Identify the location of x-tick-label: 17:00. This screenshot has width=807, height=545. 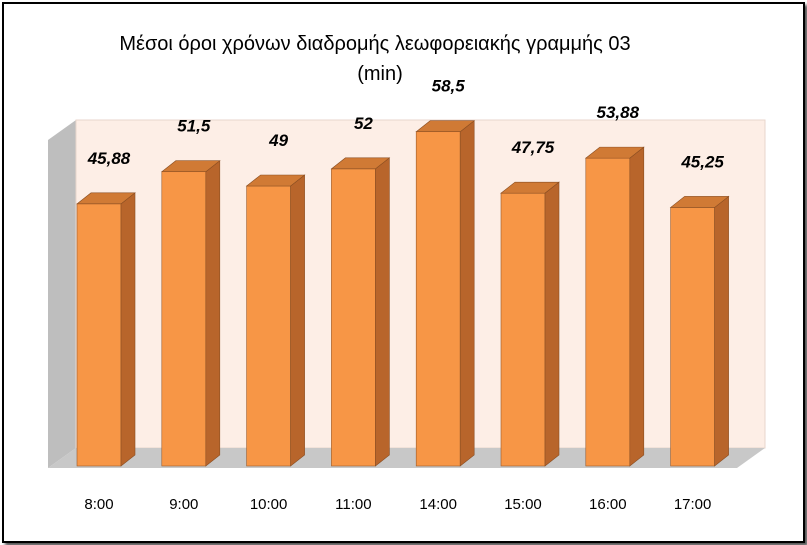
(693, 504).